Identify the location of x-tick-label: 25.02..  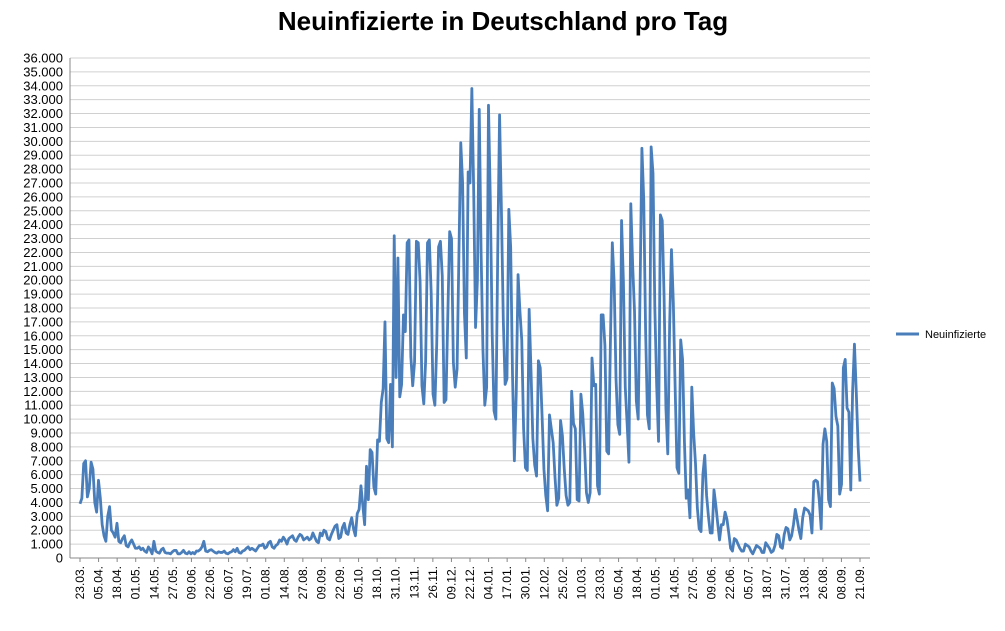
(563, 582).